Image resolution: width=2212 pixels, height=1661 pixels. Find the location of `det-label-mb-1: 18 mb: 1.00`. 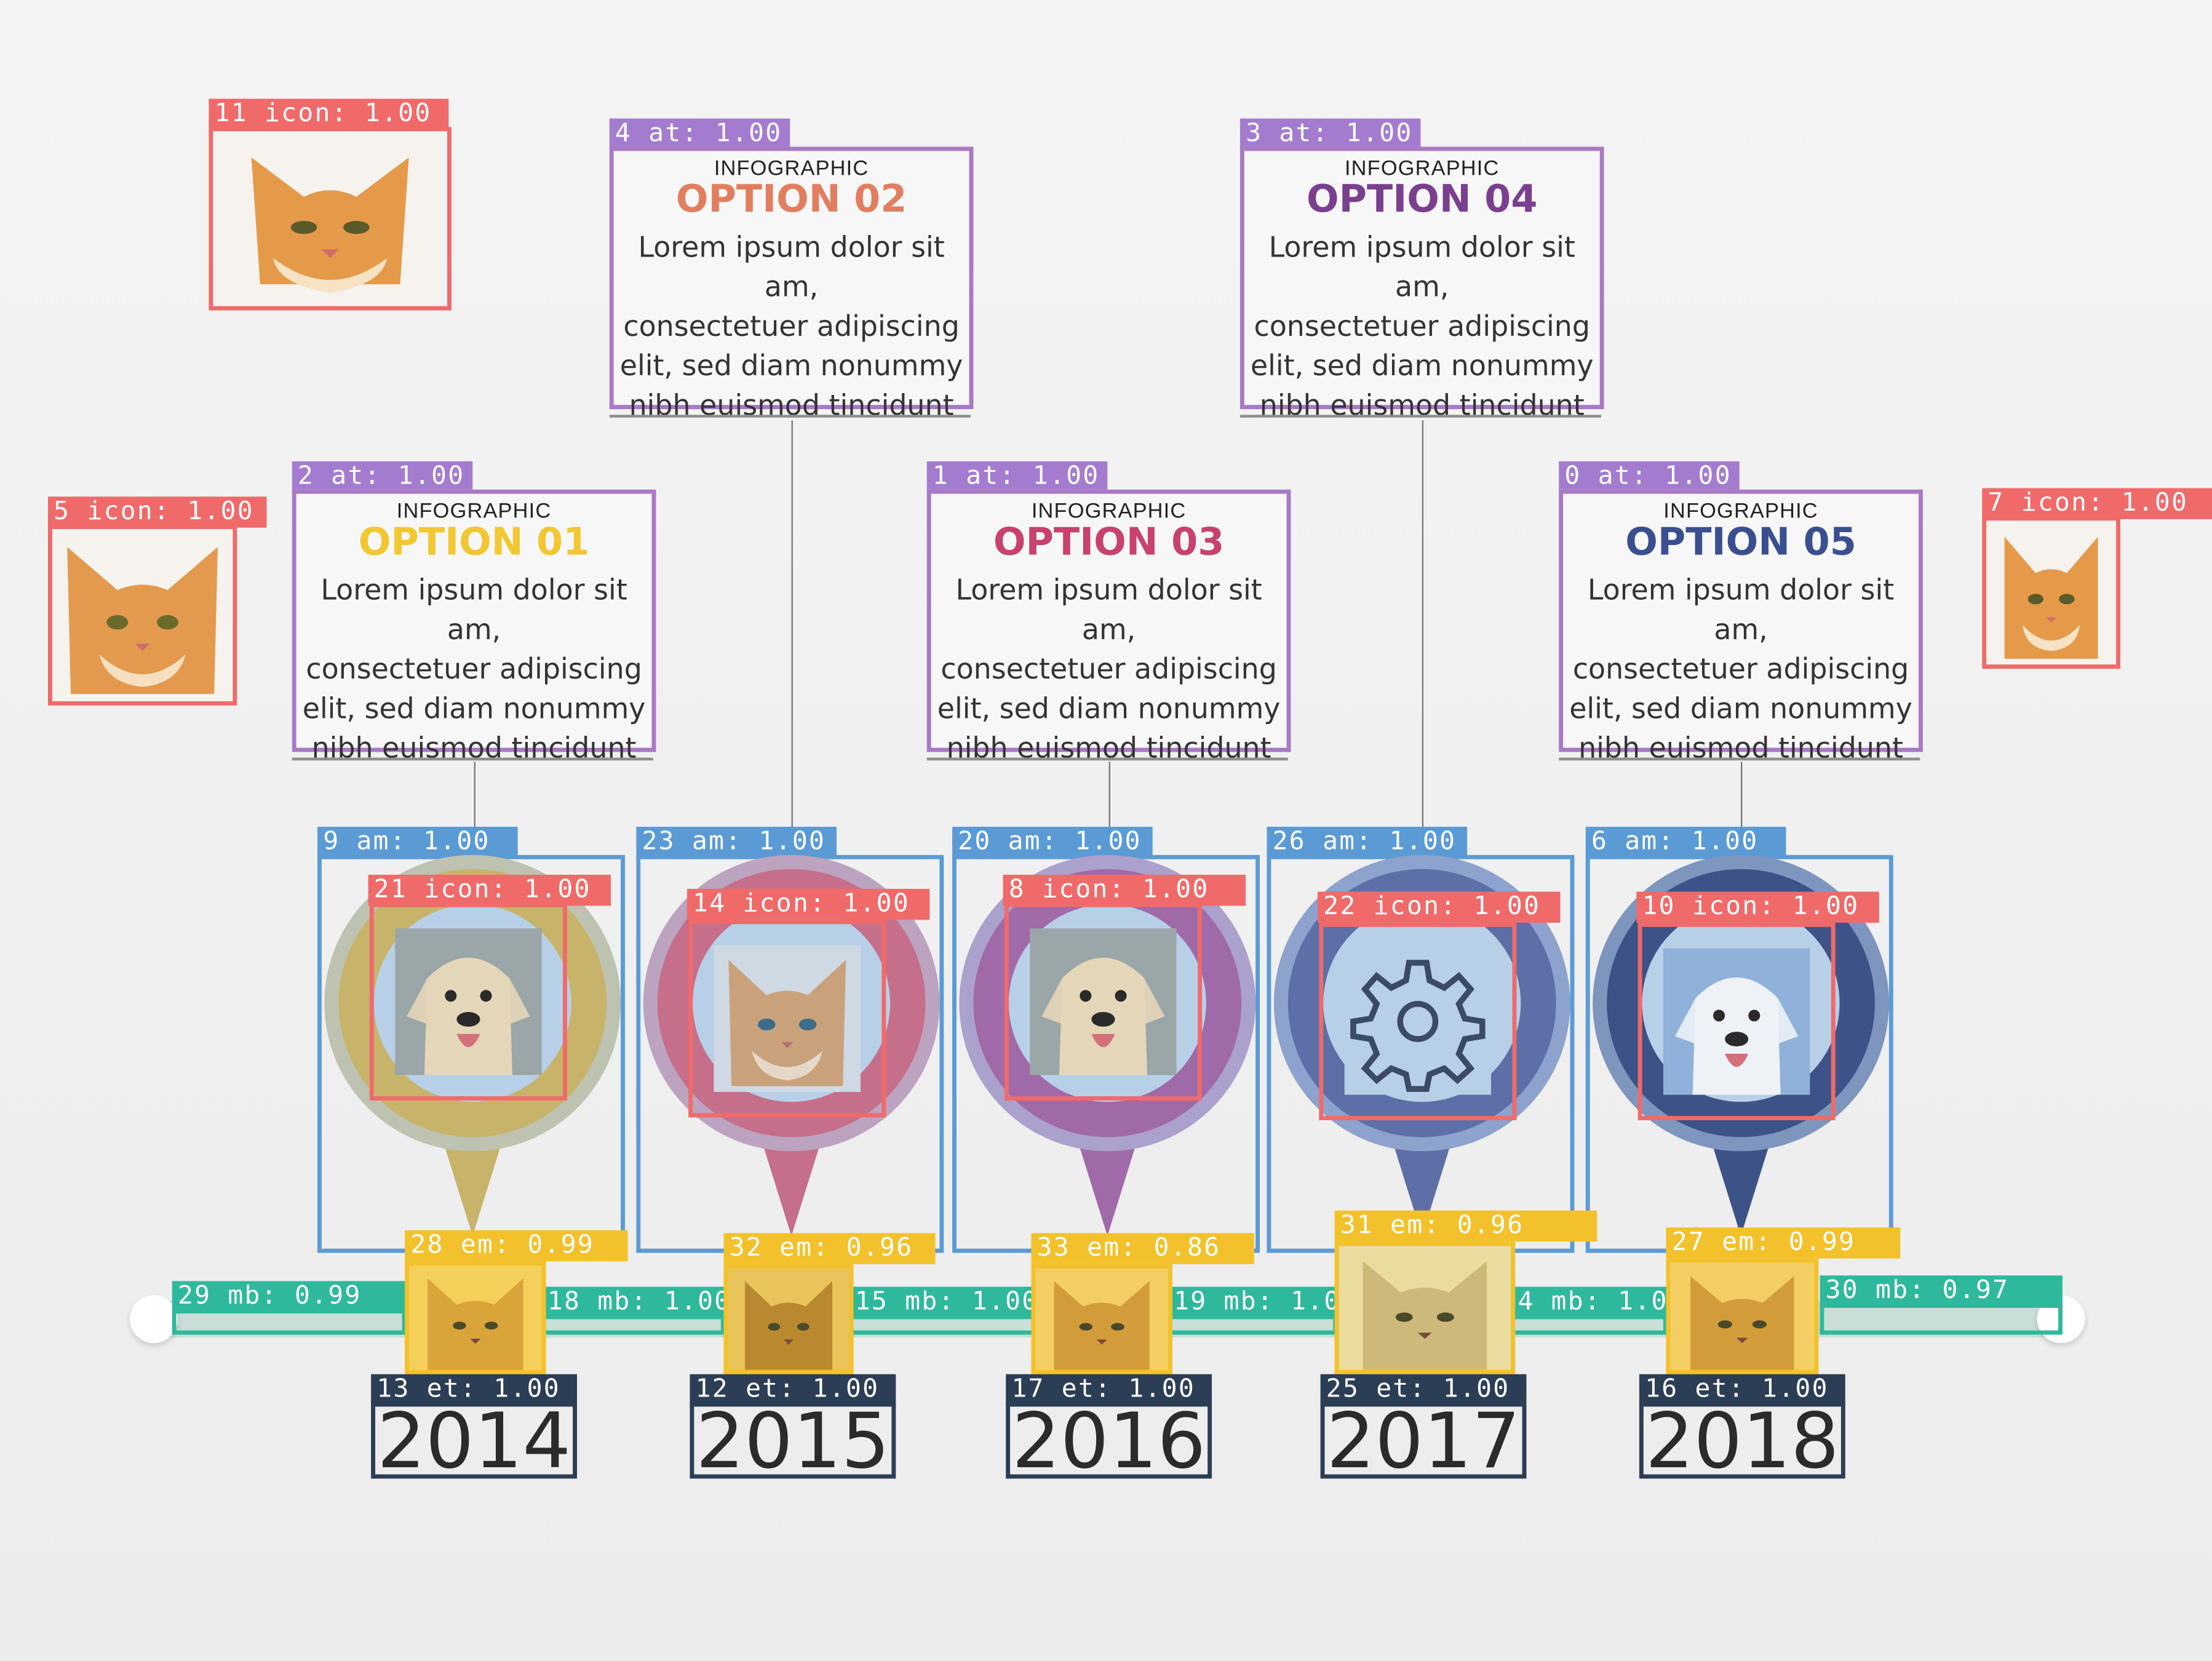

det-label-mb-1: 18 mb: 1.00 is located at coordinates (647, 1302).